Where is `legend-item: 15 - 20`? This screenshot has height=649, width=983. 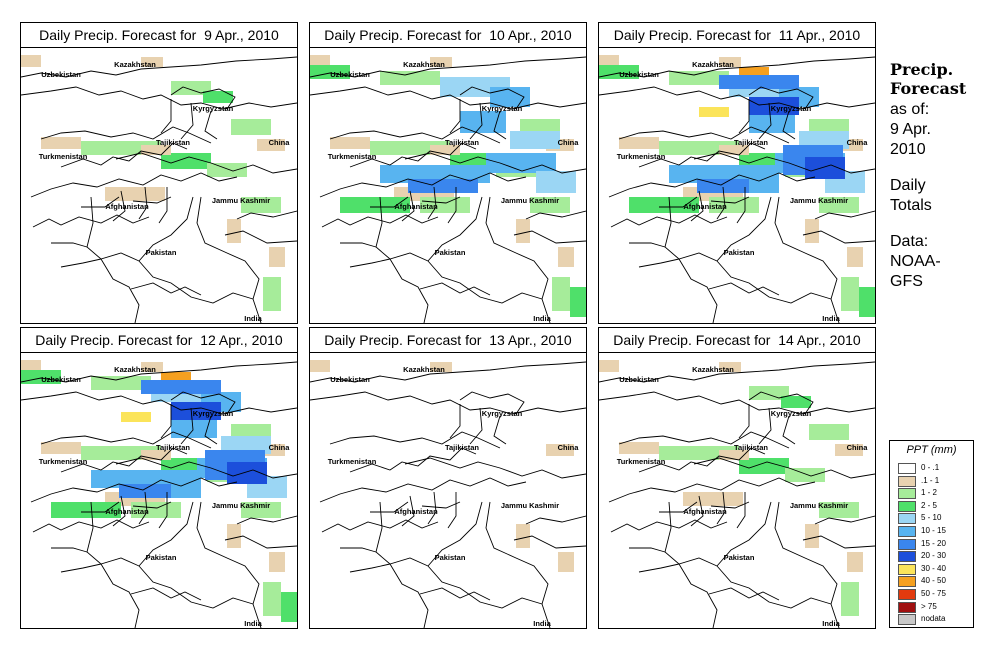
legend-item: 15 - 20 is located at coordinates (934, 544).